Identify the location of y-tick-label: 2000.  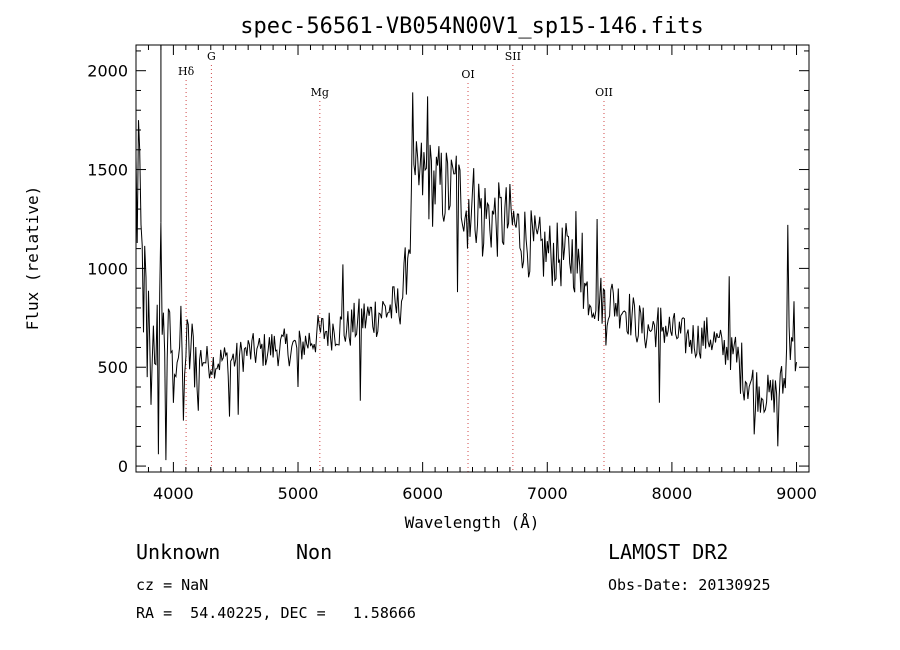
(107, 71).